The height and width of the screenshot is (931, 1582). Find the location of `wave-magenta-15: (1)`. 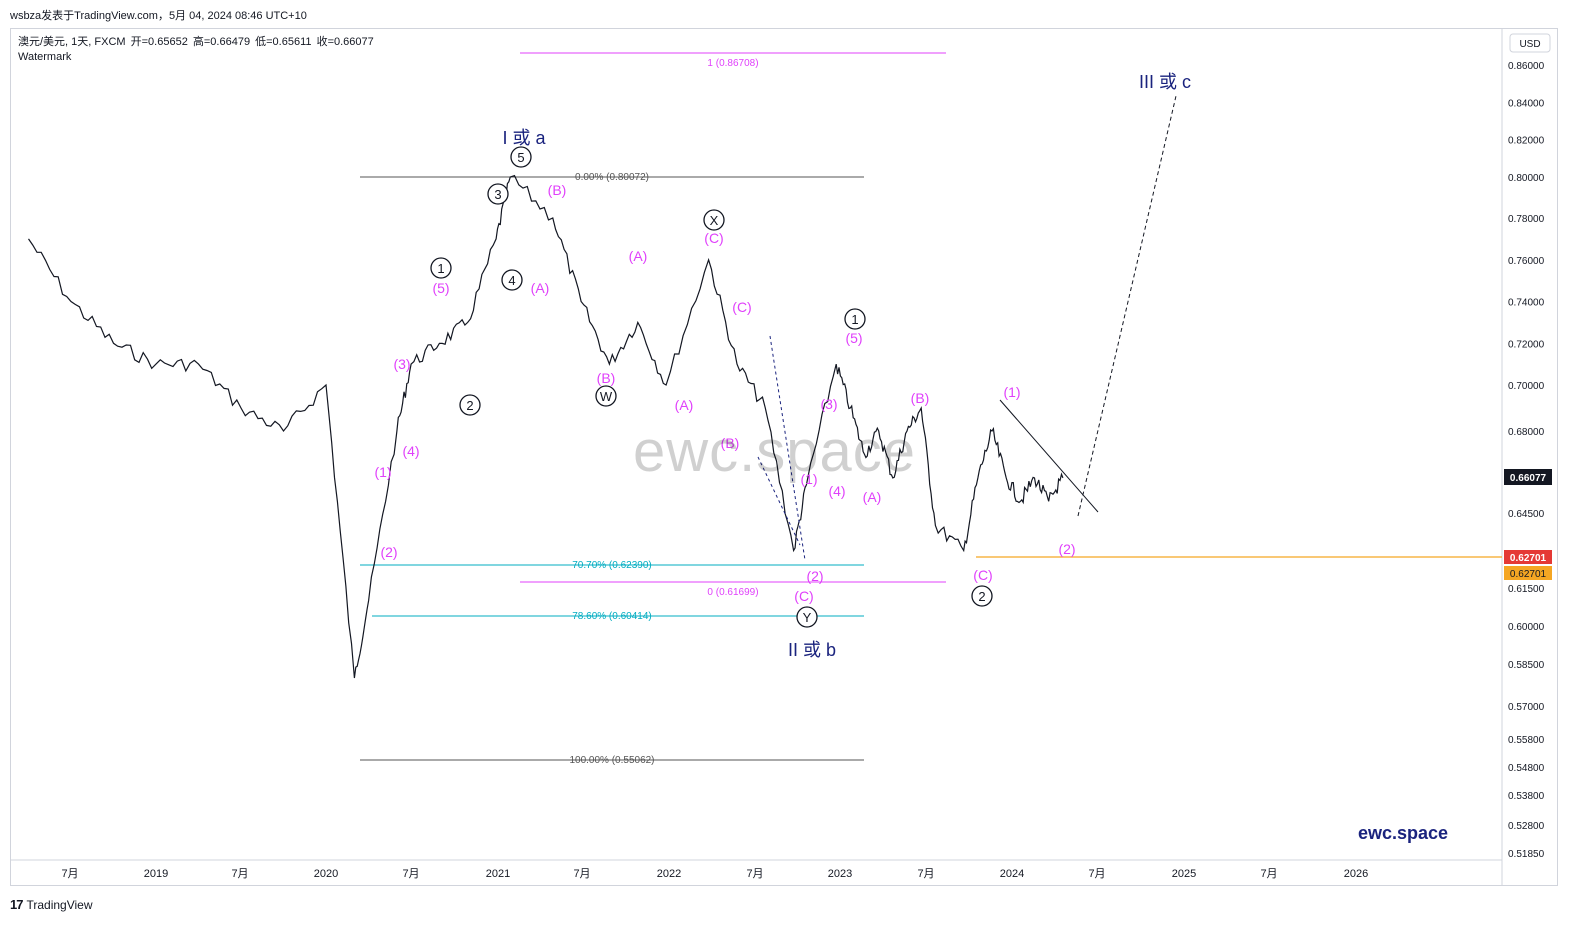

wave-magenta-15: (1) is located at coordinates (808, 479).